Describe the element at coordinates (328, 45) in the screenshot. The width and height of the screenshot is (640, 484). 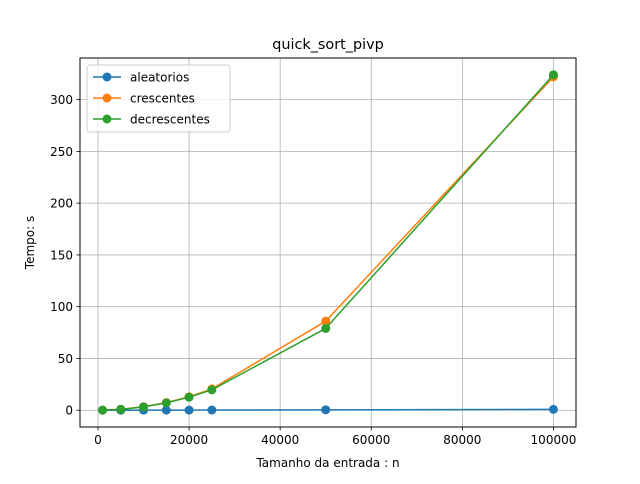
I see `chart-title: quick_sort_pivp` at that location.